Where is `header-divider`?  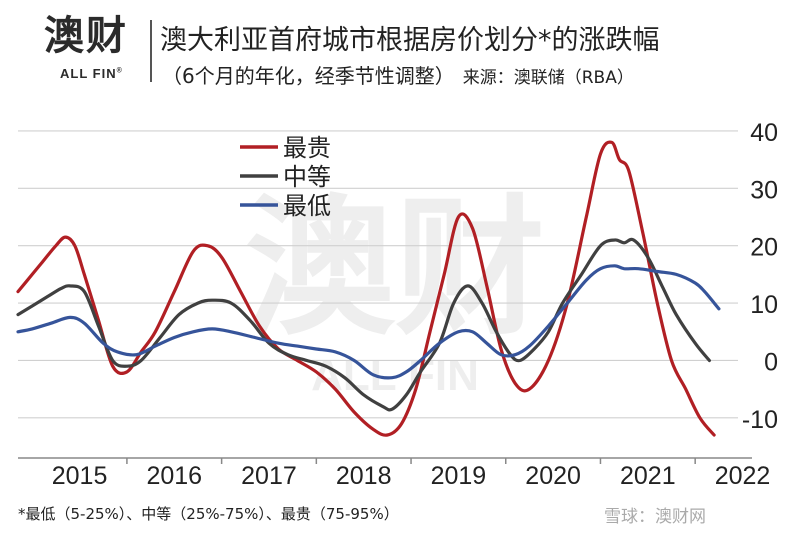
header-divider is located at coordinates (151, 51).